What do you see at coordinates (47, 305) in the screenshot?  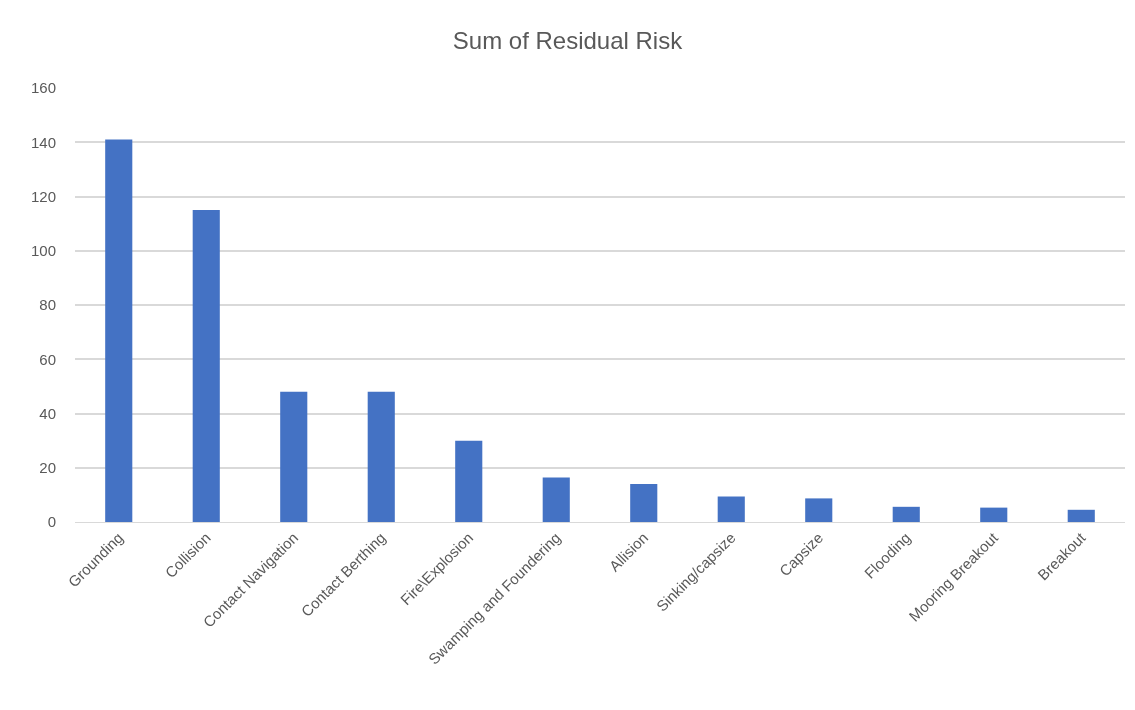 I see `y-tick-label: 80` at bounding box center [47, 305].